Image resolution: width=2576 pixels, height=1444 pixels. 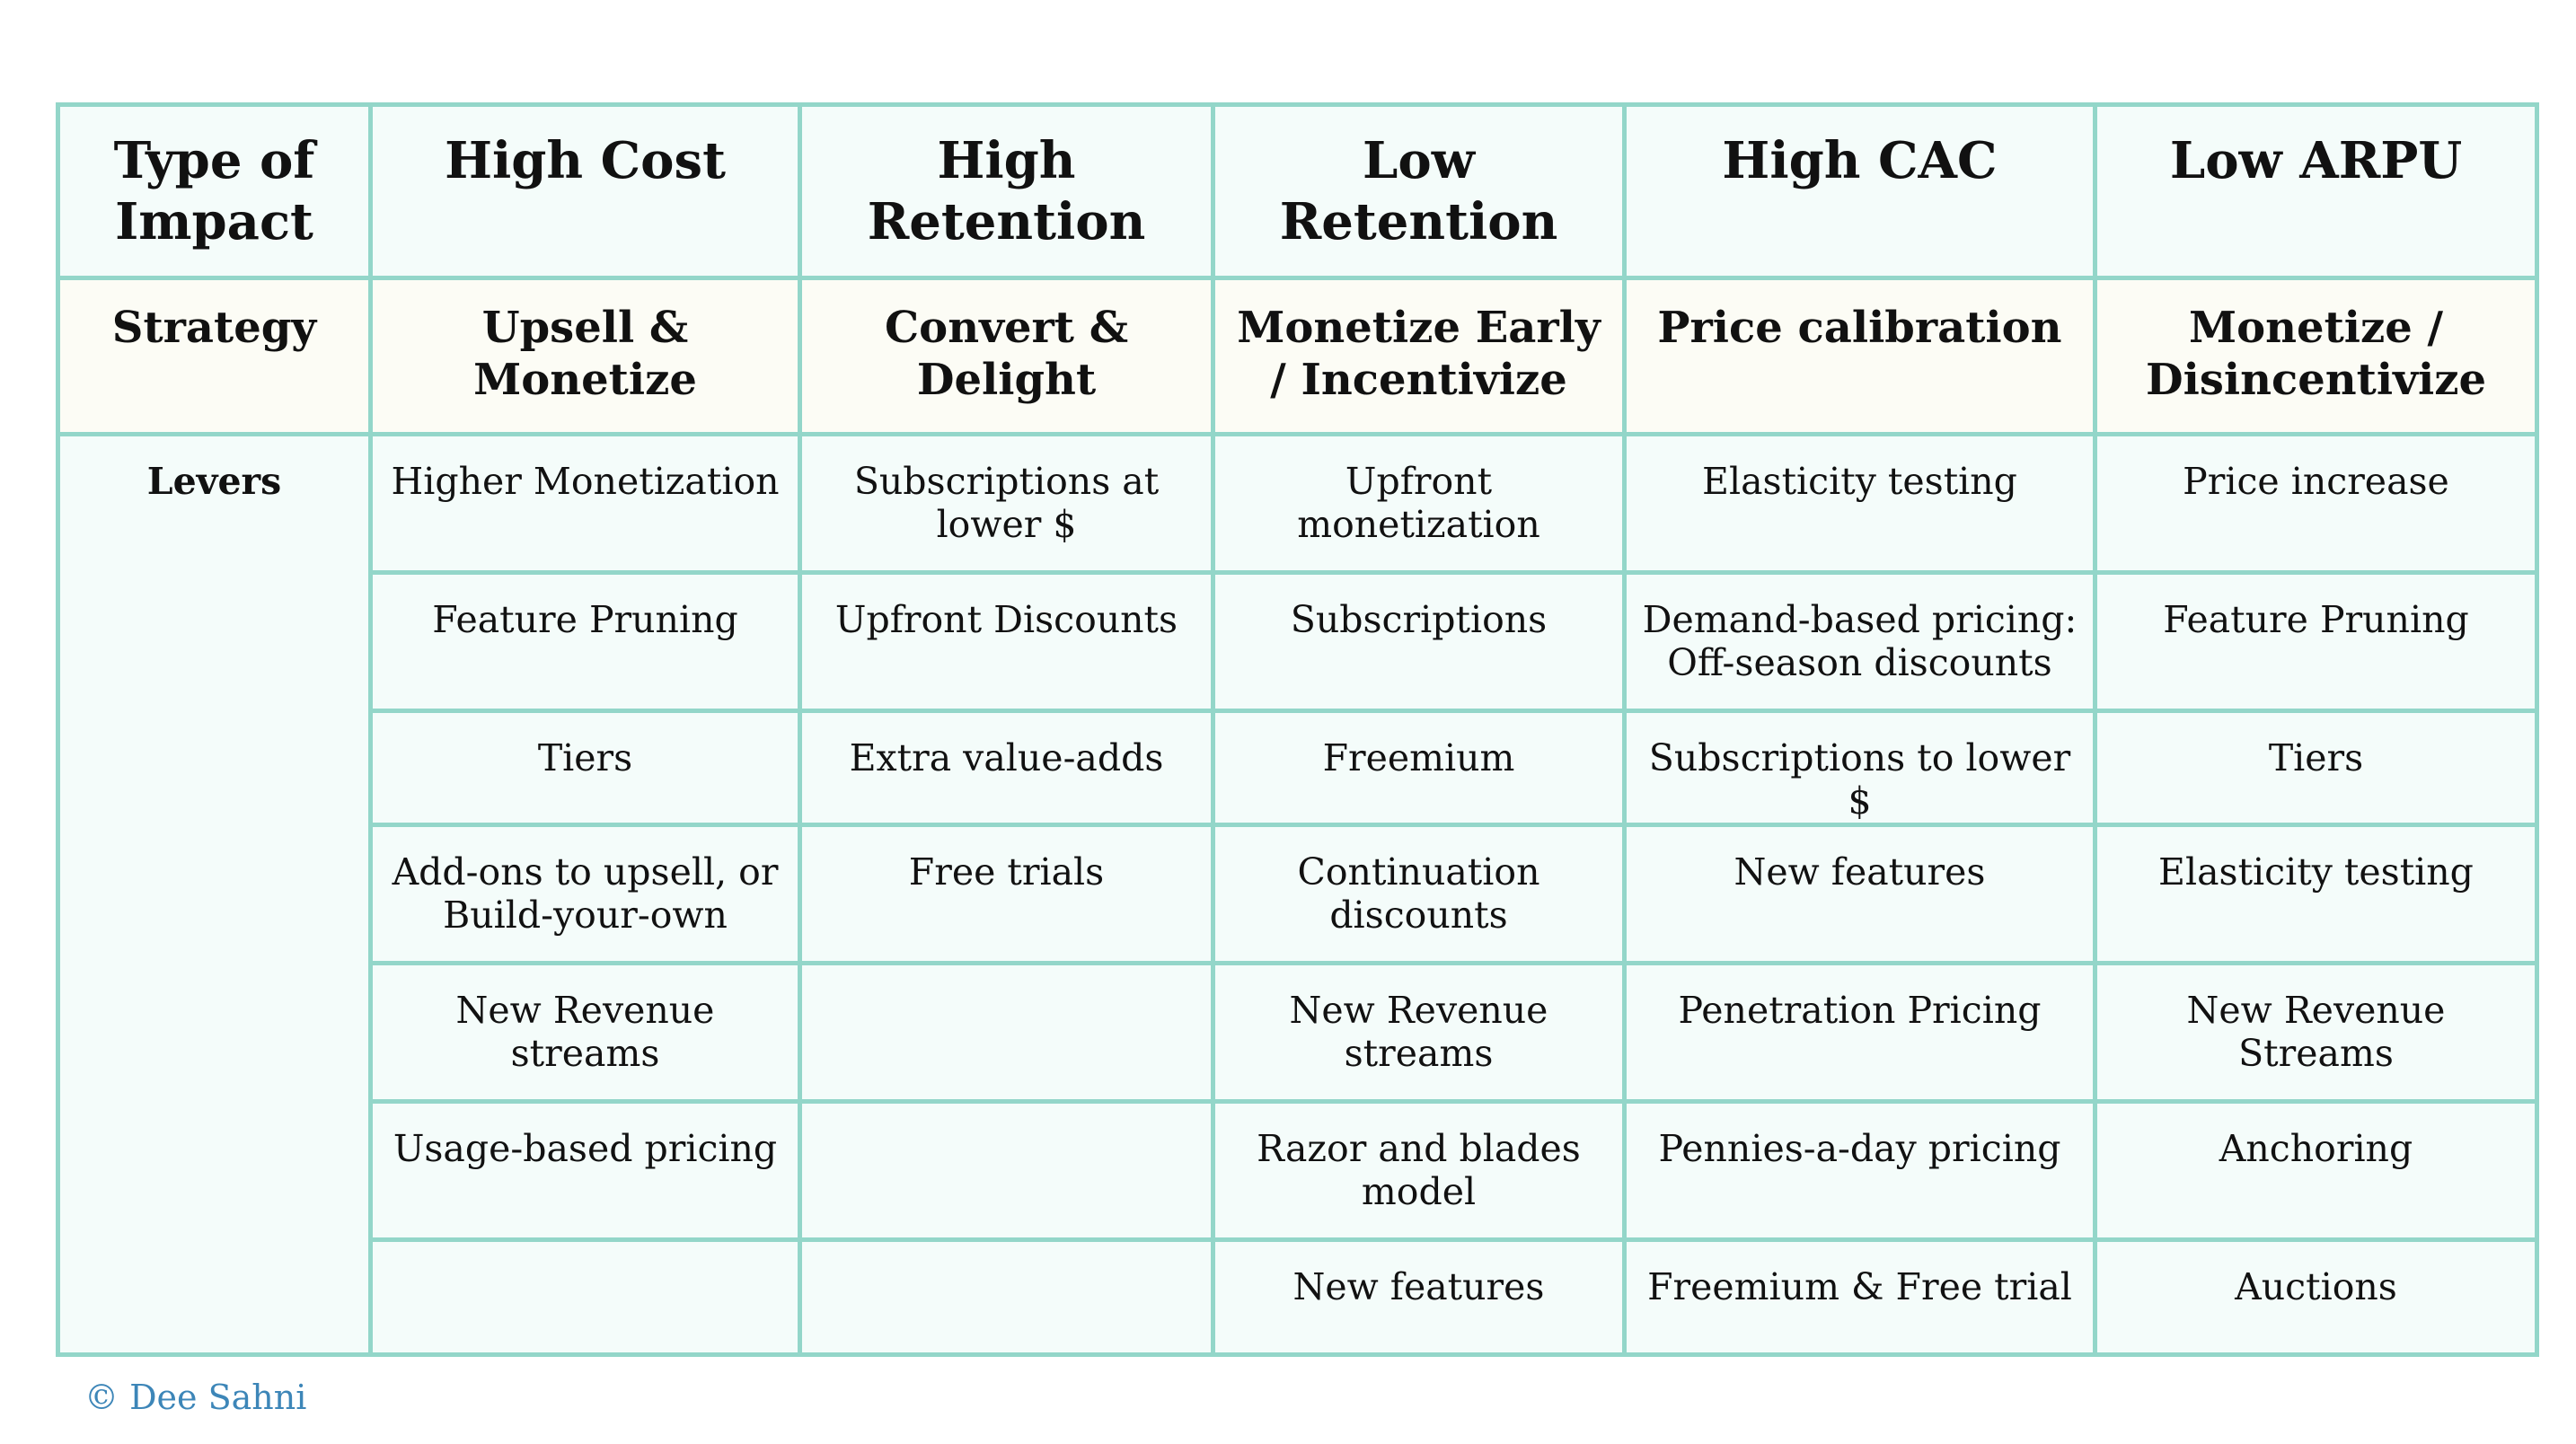 What do you see at coordinates (1006, 191) in the screenshot?
I see `header-cell-high-retention: High Retention` at bounding box center [1006, 191].